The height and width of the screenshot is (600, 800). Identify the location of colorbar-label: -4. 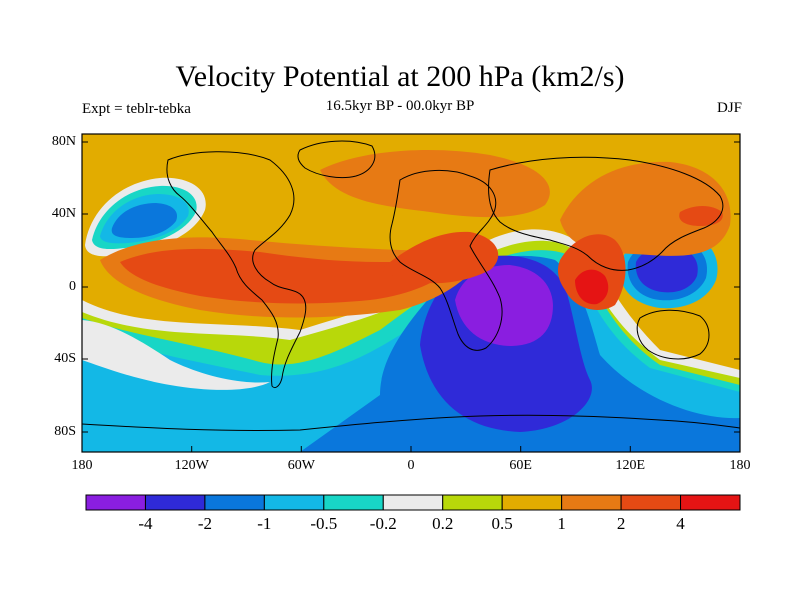
(145, 523).